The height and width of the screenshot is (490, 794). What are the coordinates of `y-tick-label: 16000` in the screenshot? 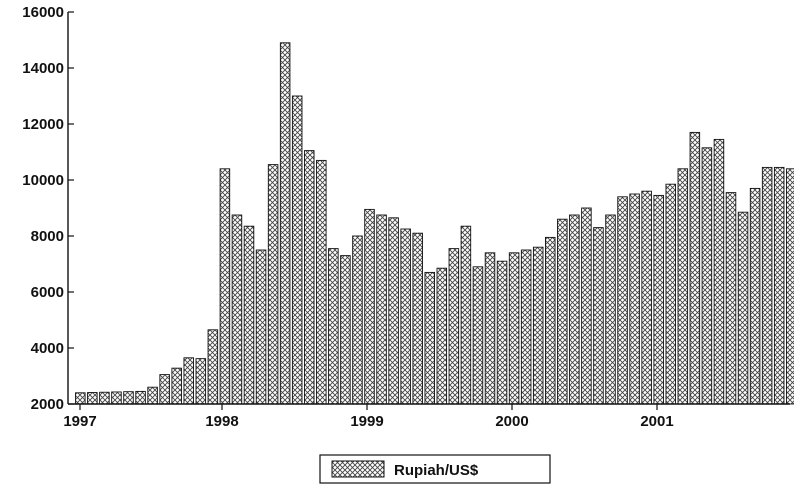 It's located at (43, 12).